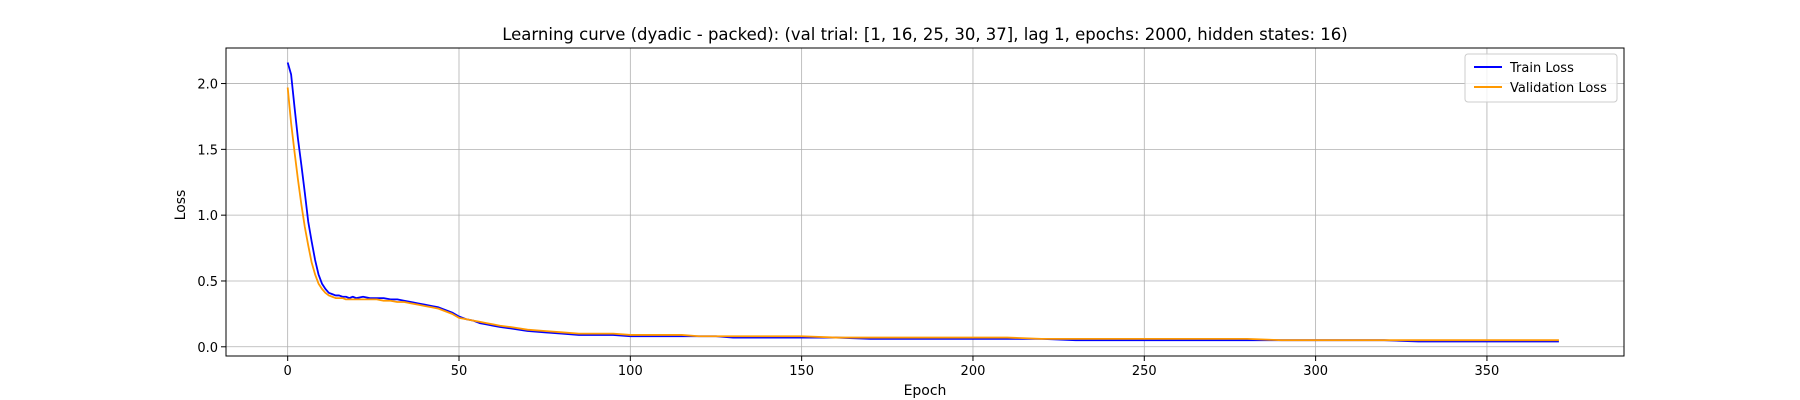  Describe the element at coordinates (925, 391) in the screenshot. I see `x-axis-label: Epoch` at that location.